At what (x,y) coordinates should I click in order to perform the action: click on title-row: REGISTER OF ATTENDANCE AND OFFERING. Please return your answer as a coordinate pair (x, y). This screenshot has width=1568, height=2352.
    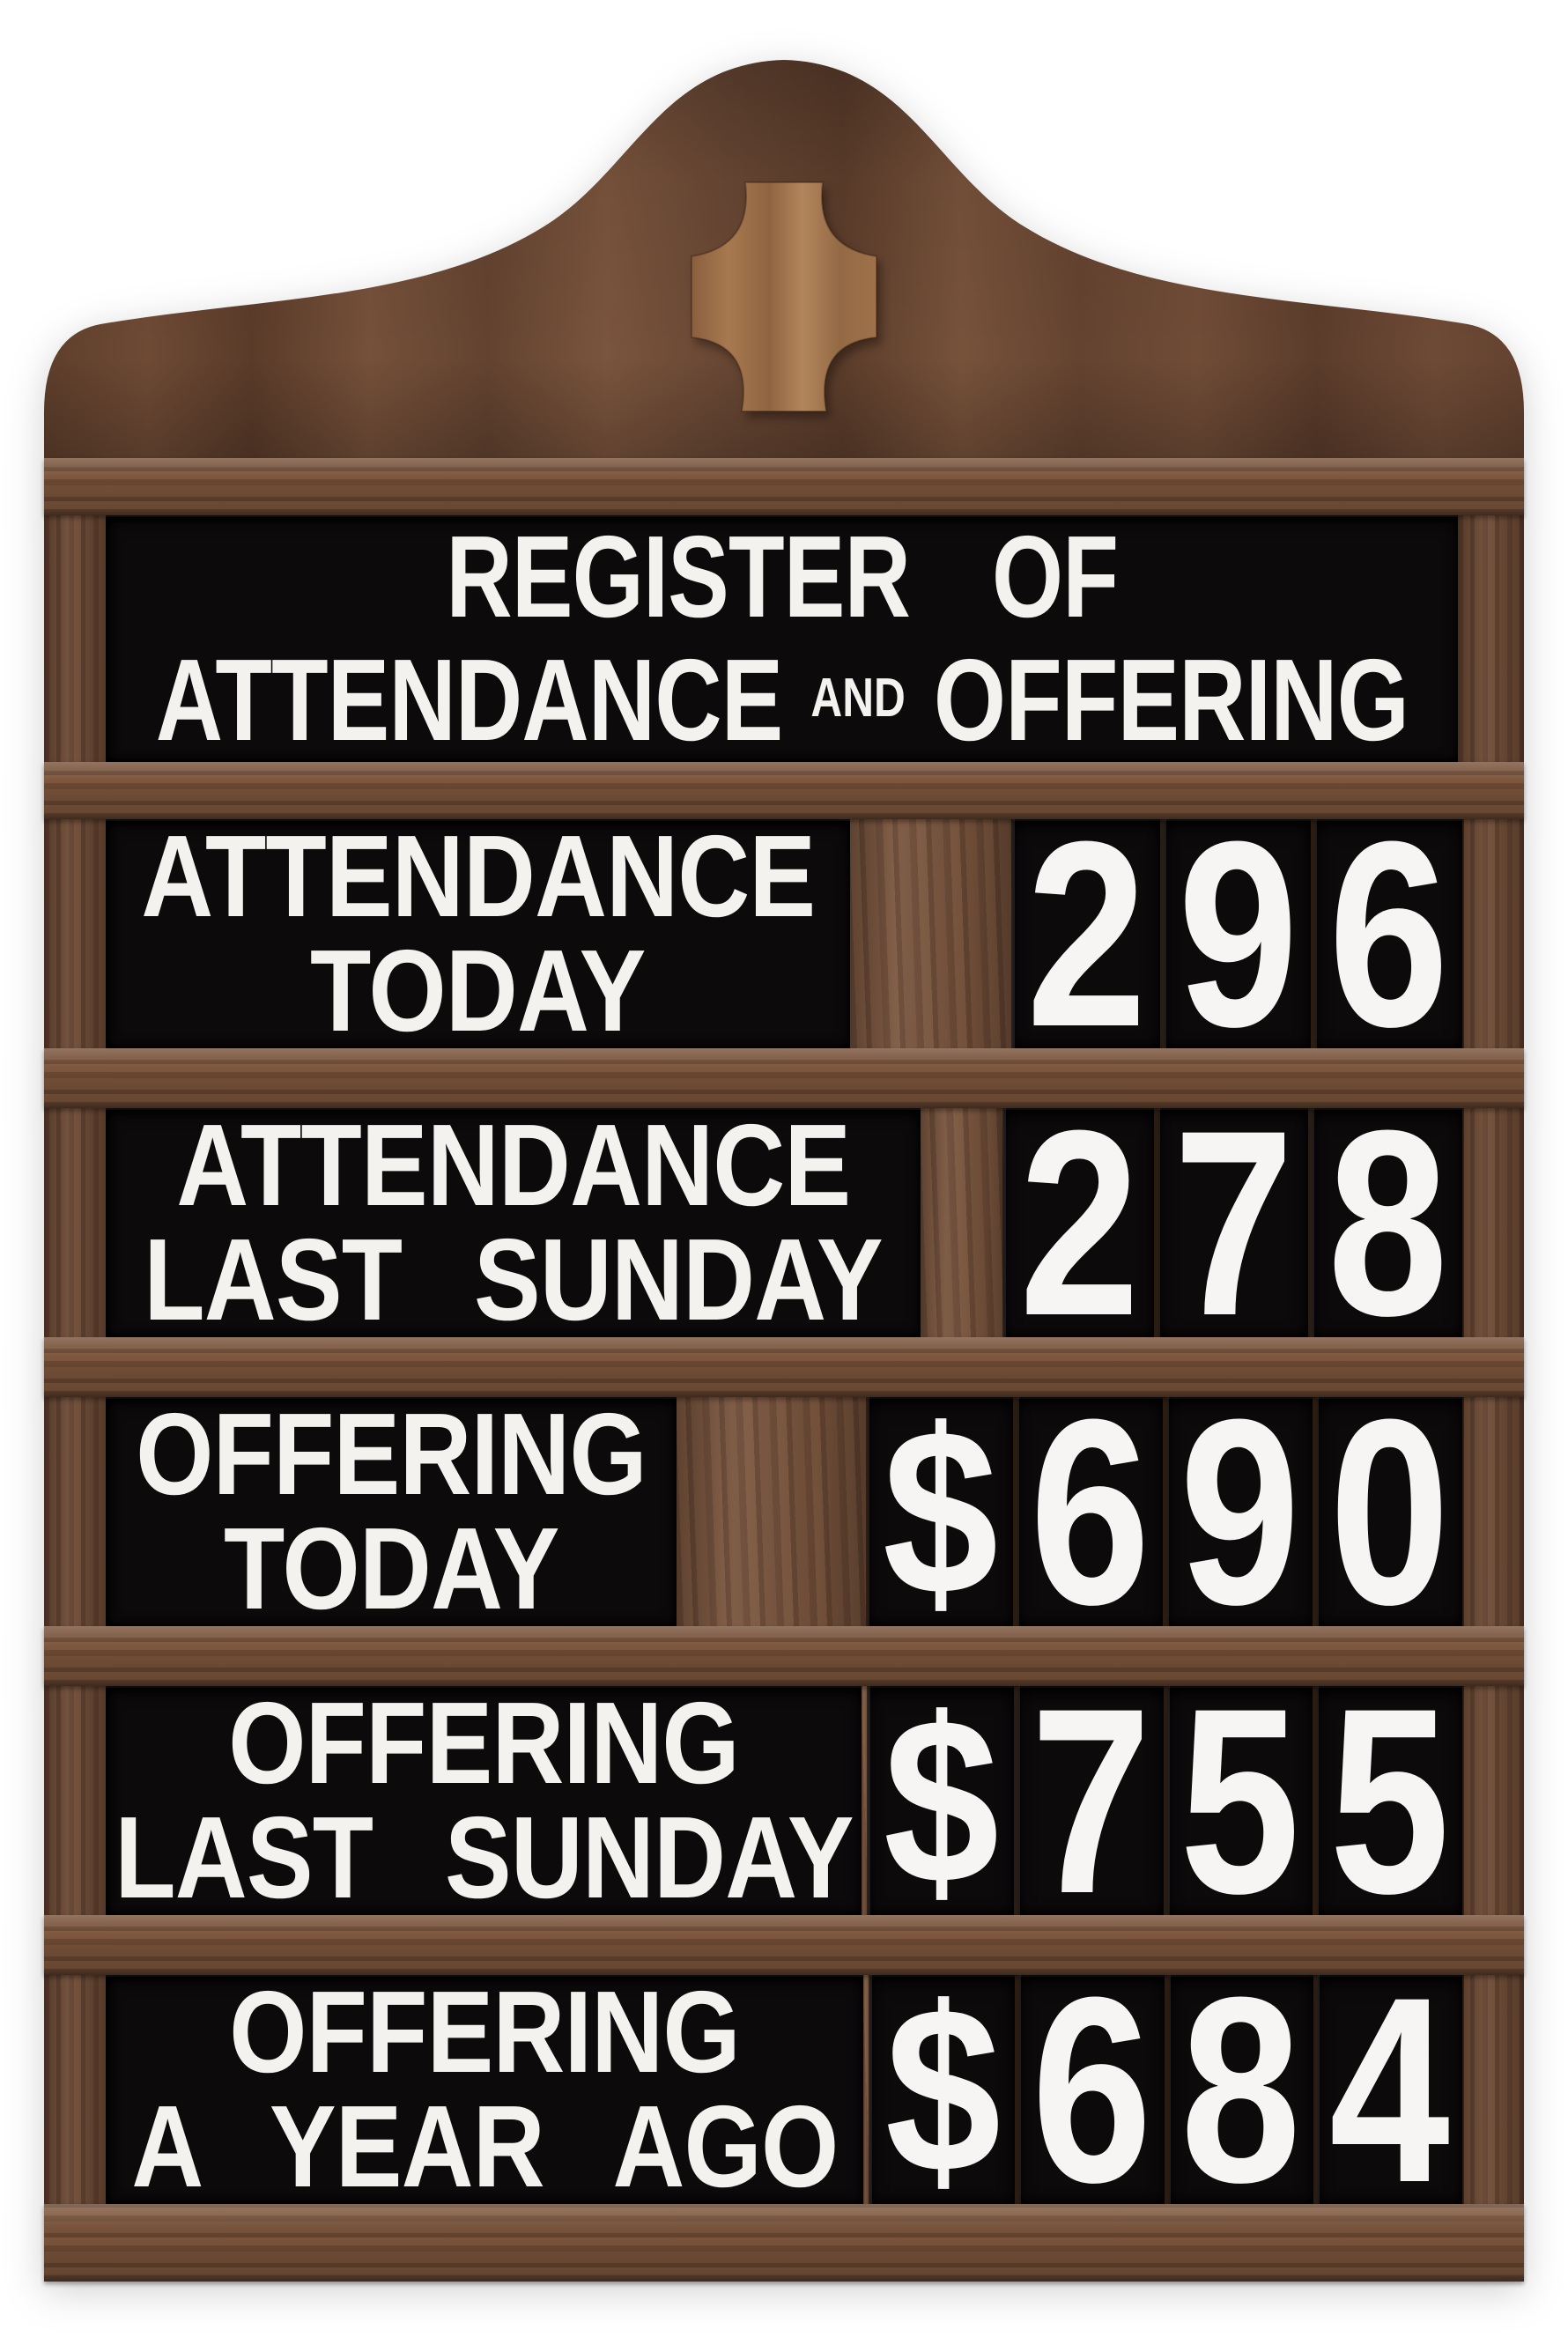
    Looking at the image, I should click on (784, 638).